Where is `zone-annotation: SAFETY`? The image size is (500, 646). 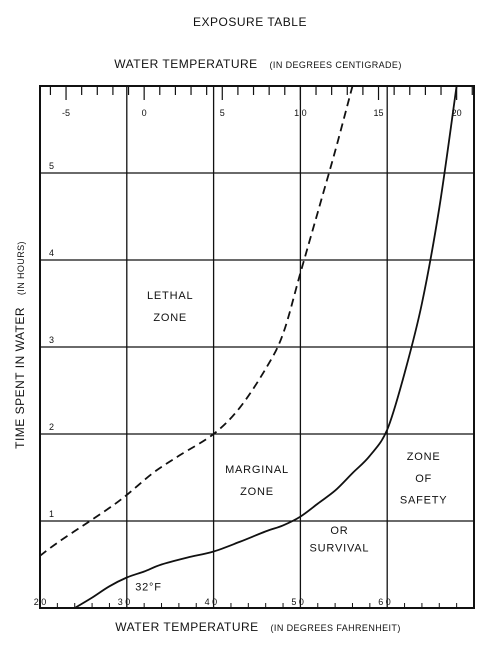
zone-annotation: SAFETY is located at coordinates (424, 501).